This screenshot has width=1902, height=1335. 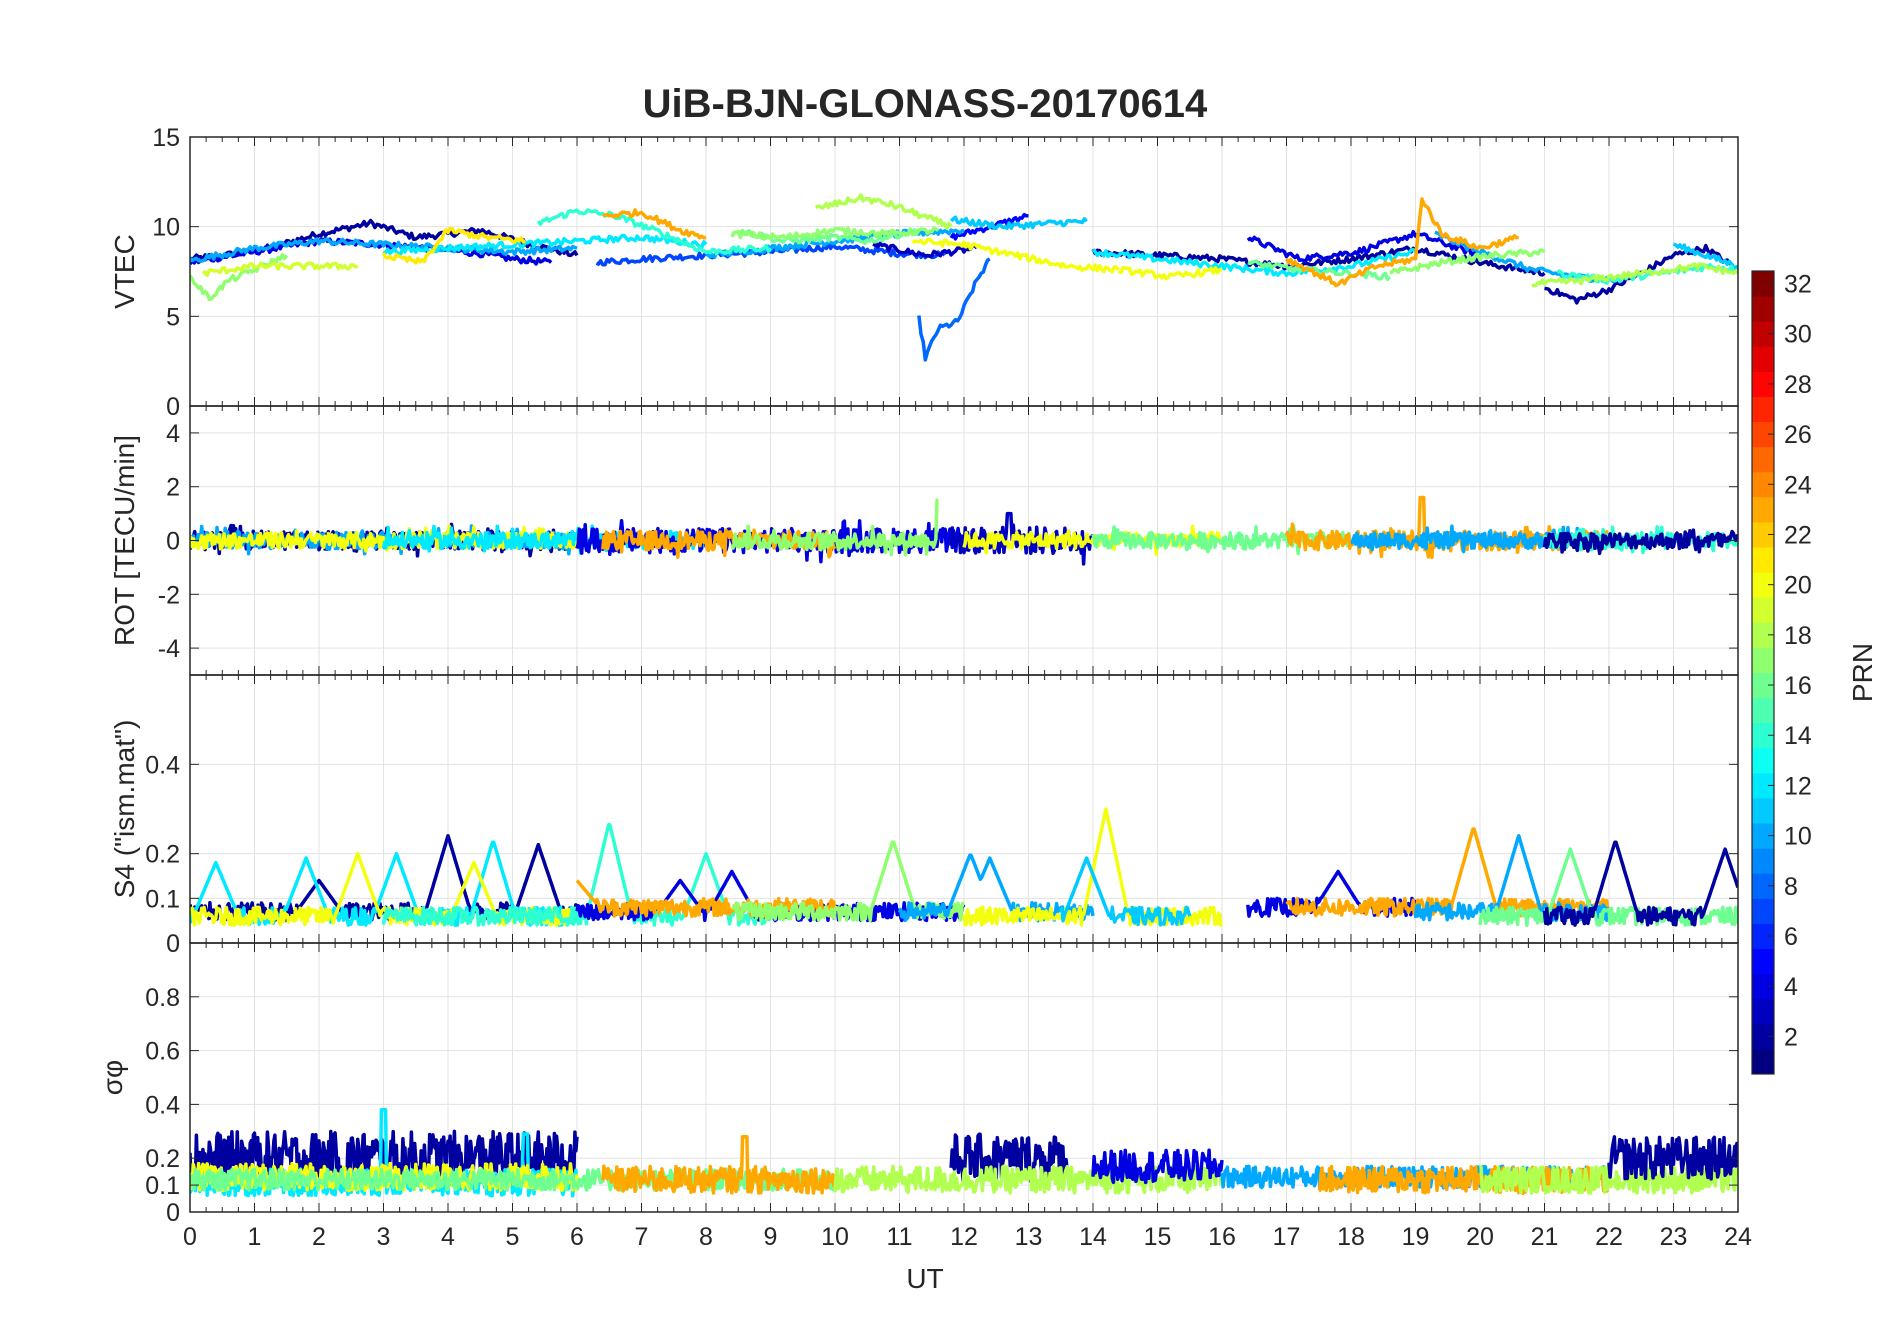 I want to click on colorbar-label: PRN, so click(x=1862, y=672).